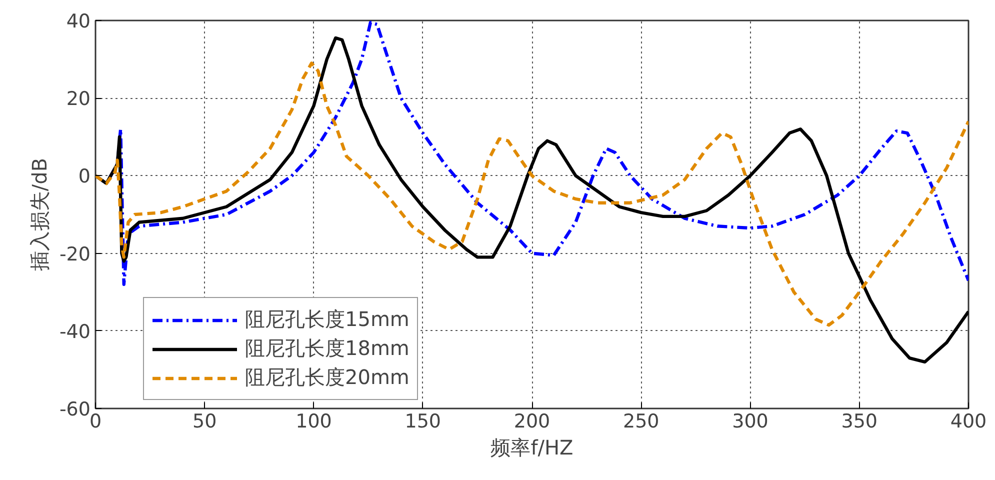 The height and width of the screenshot is (480, 995). Describe the element at coordinates (204, 421) in the screenshot. I see `x-tick-label: 50` at that location.